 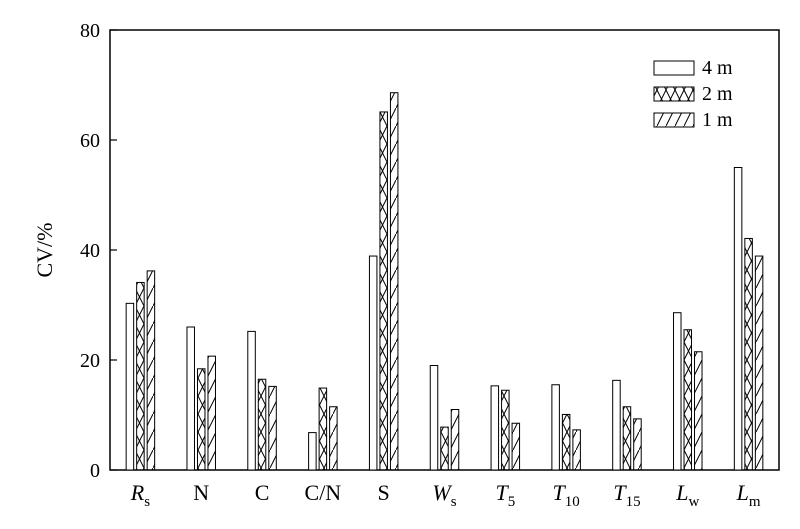 I want to click on x-tick-label: Rs, so click(x=140, y=495).